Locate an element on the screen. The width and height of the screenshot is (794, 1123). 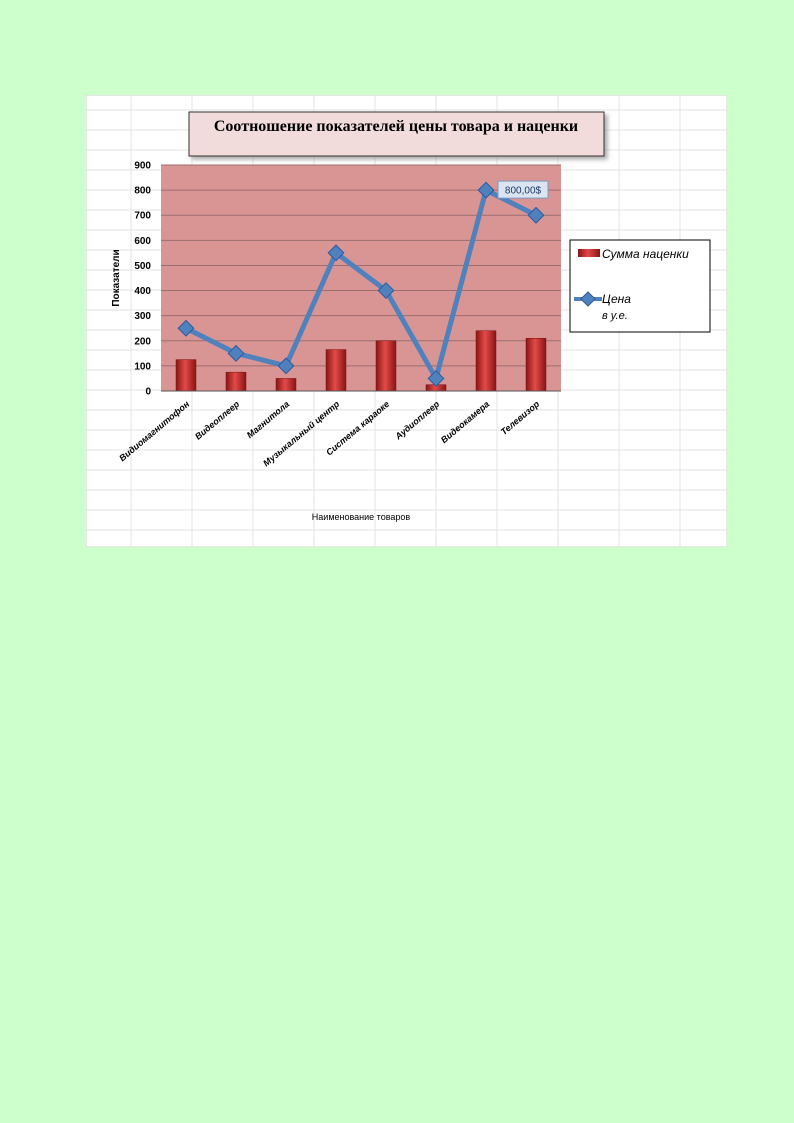
gridlines is located at coordinates (361, 278).